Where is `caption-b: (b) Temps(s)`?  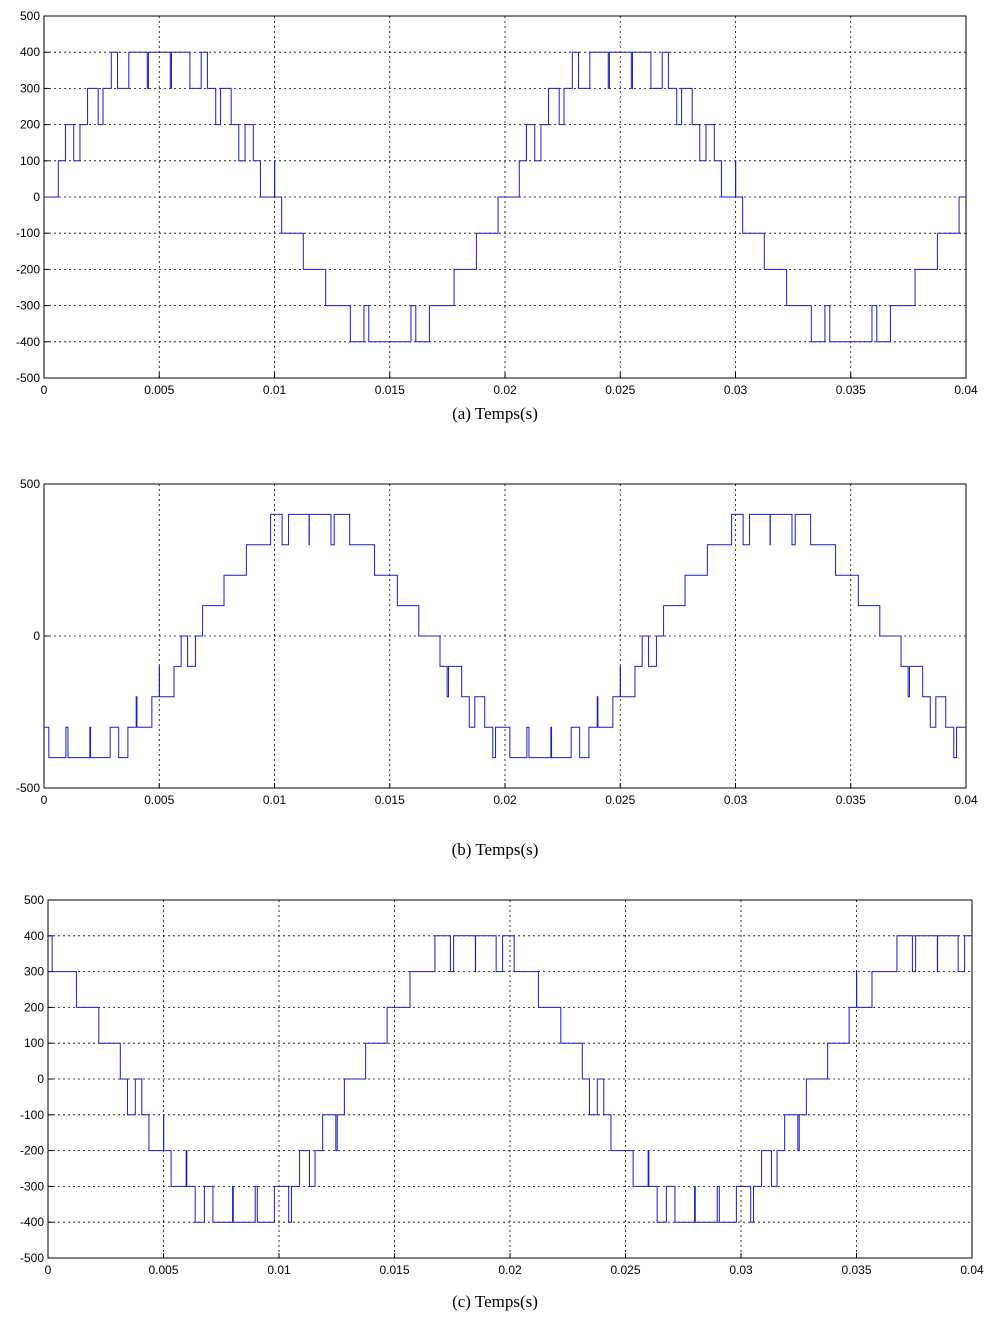 caption-b: (b) Temps(s) is located at coordinates (495, 849).